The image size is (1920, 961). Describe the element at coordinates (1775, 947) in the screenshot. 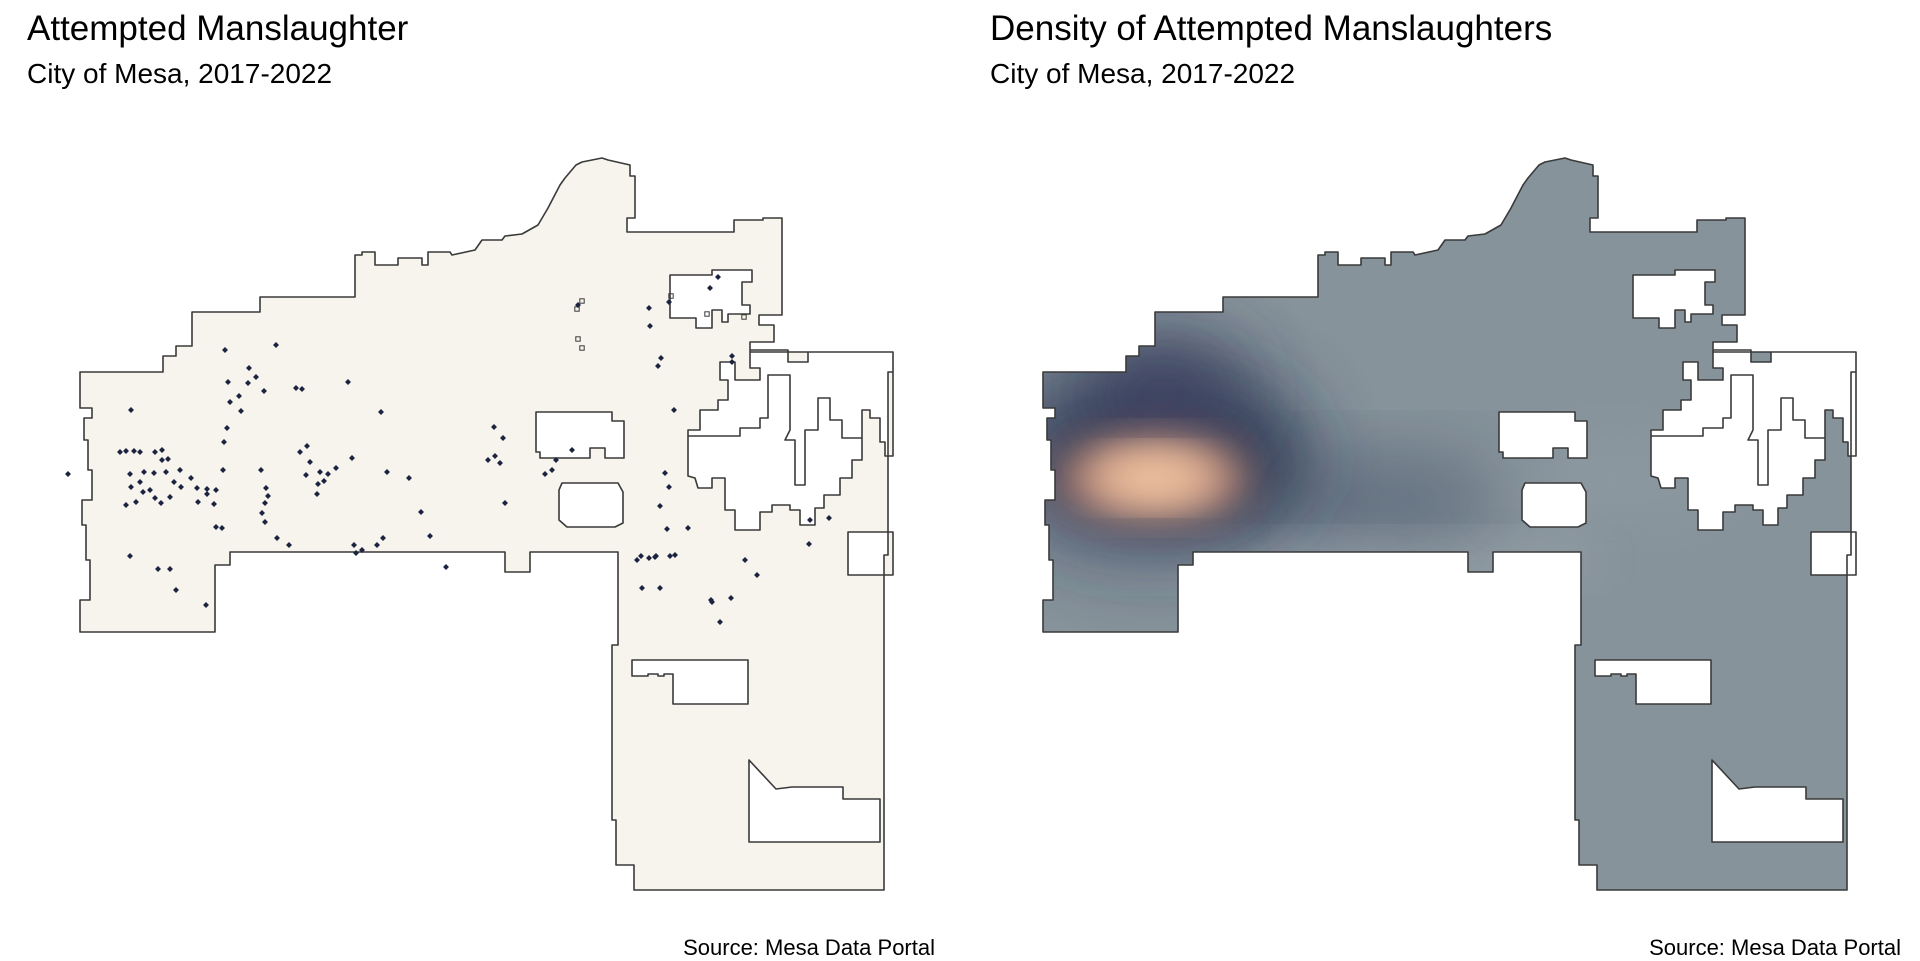

I see `density-map-source: Source: Mesa Data Portal` at that location.